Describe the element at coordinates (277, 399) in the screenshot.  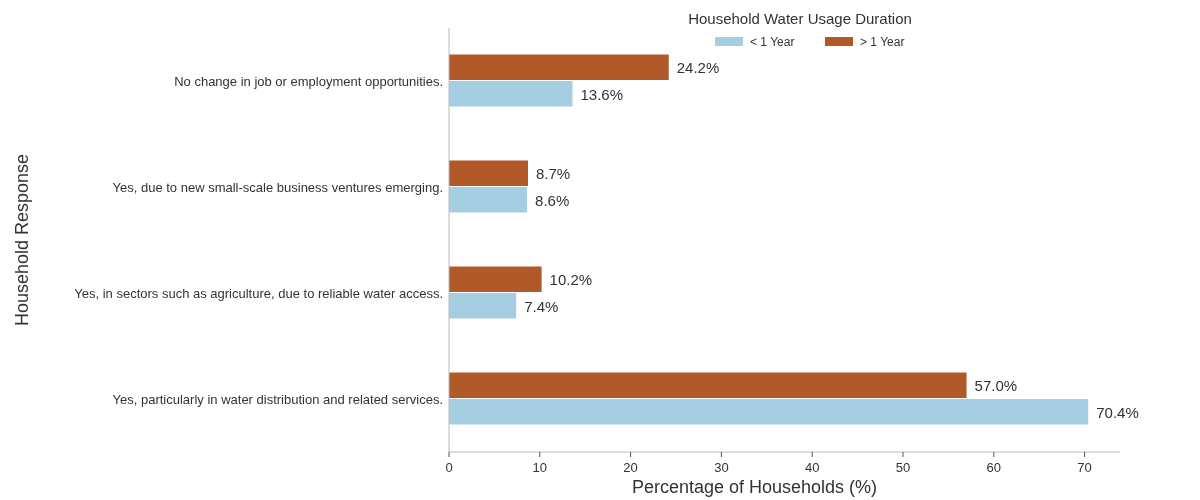
I see `y-tick-label: Yes, particularly in water distribution and related services.` at that location.